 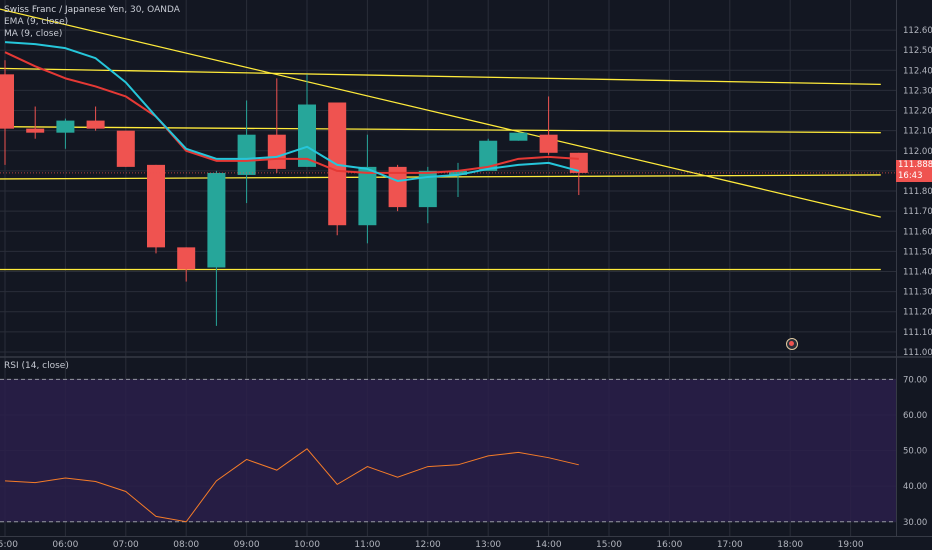 What do you see at coordinates (851, 545) in the screenshot?
I see `time-tick-label: 19:00` at bounding box center [851, 545].